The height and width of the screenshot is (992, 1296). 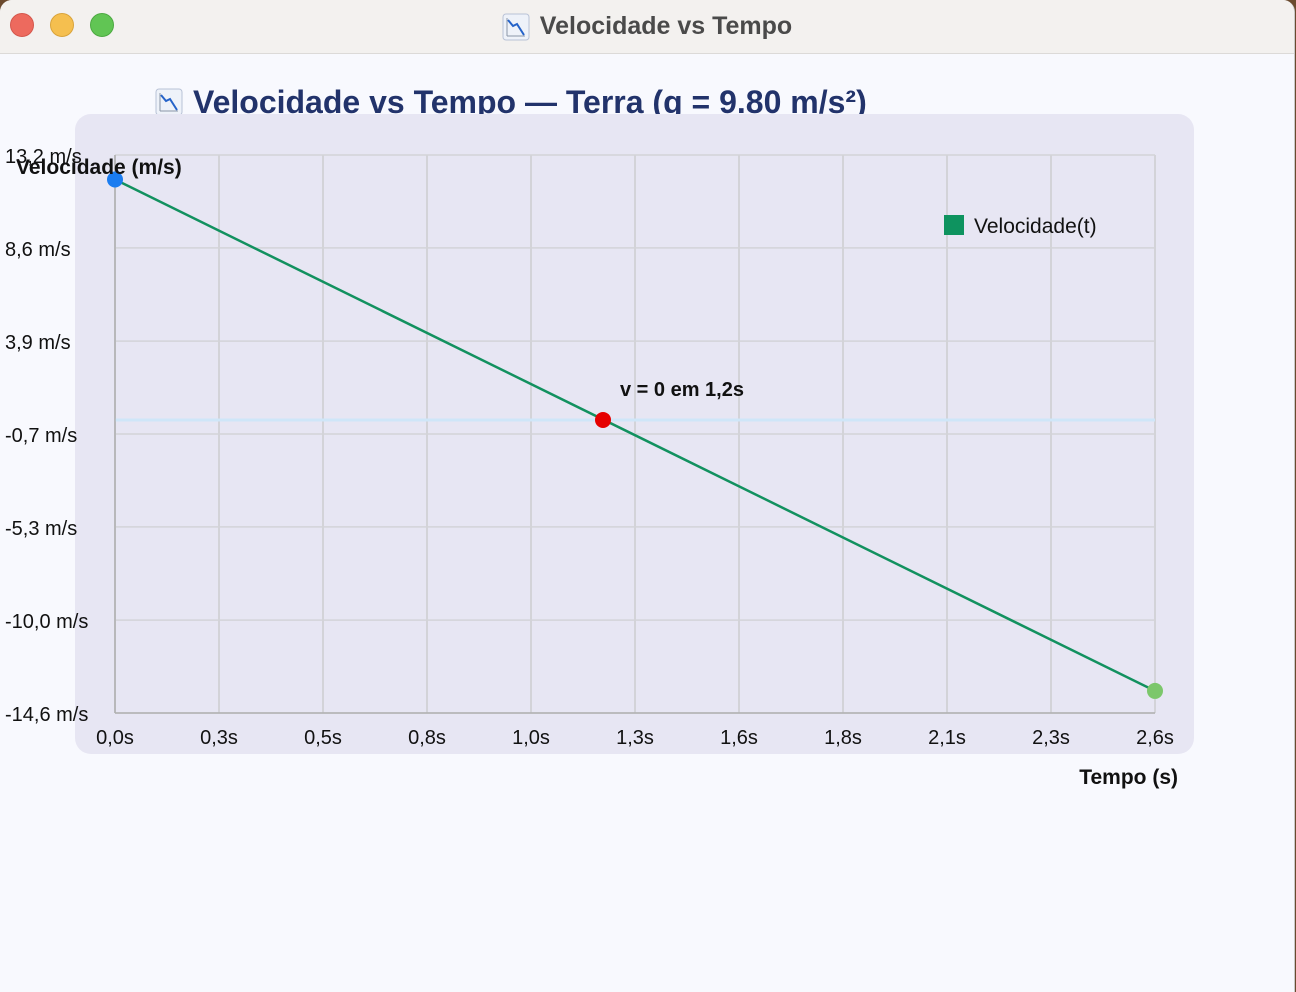 I want to click on x-tick-label: 0,8s, so click(x=427, y=738).